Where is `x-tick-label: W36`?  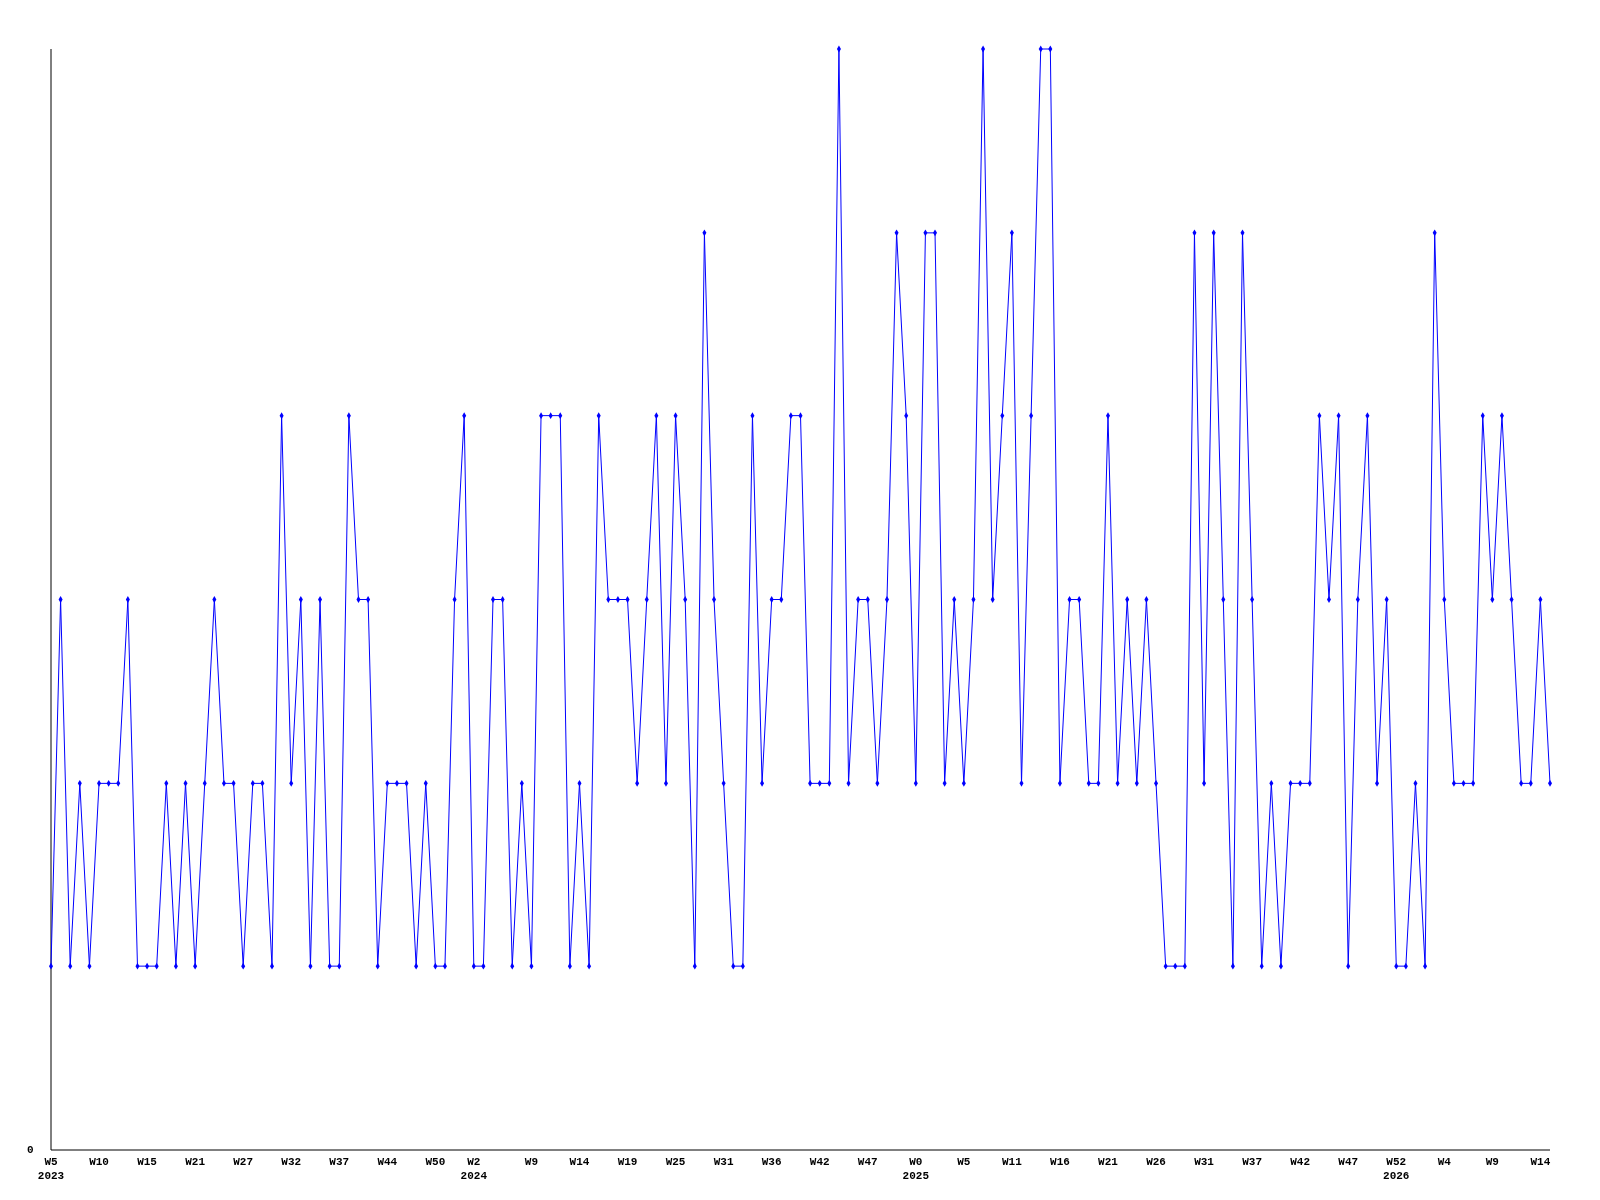 x-tick-label: W36 is located at coordinates (771, 1162).